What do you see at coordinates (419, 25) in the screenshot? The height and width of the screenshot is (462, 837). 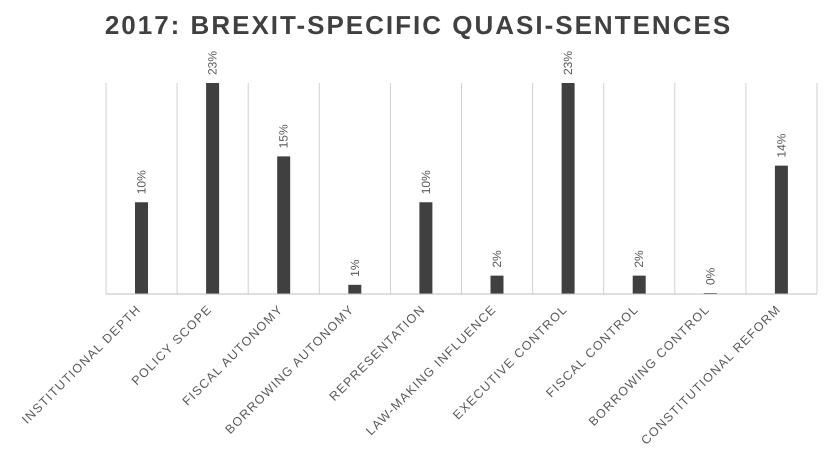 I see `chart-title: 2017: BREXIT-SPECIFIC QUASI-SENTENCES` at bounding box center [419, 25].